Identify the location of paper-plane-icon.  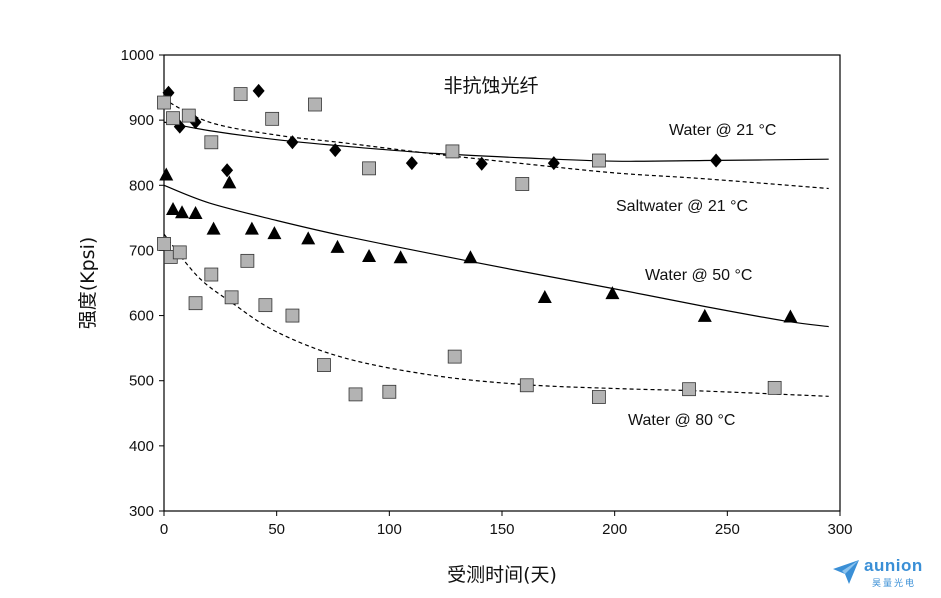
(846, 572).